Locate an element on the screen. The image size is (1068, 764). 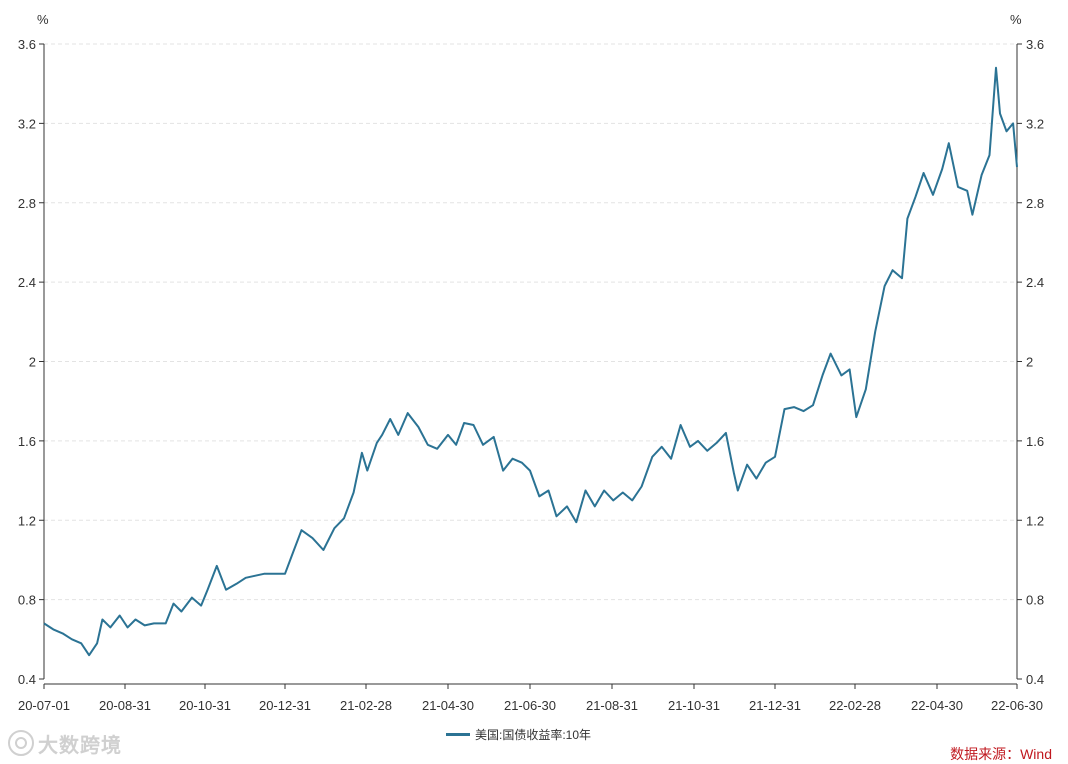
x-tick-label: 21-08-31 is located at coordinates (612, 705).